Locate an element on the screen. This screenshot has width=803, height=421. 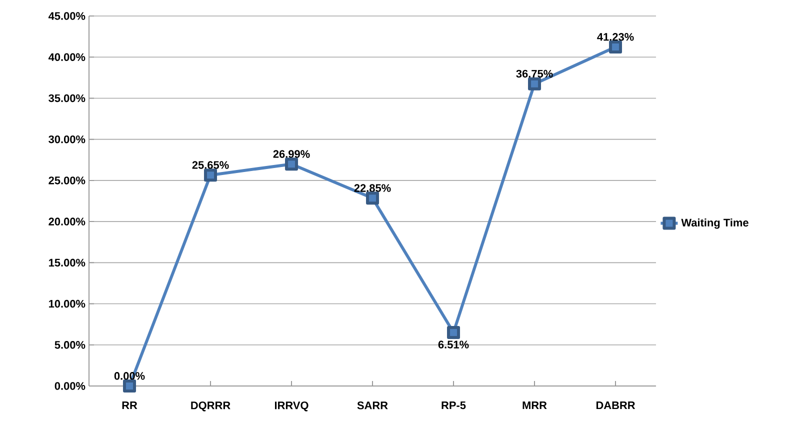
y-tick-label: 30.00% is located at coordinates (67, 139).